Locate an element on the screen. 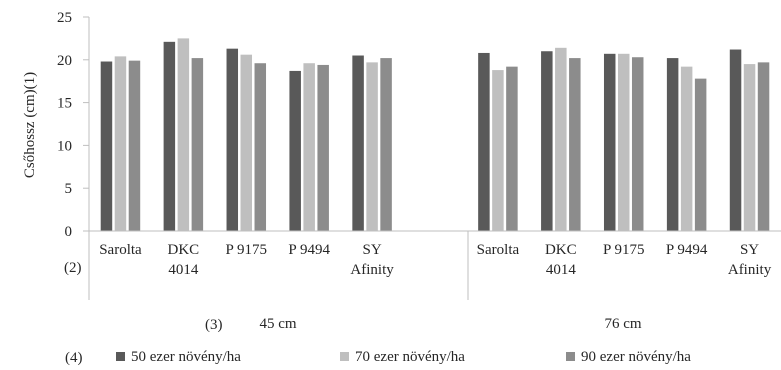 The image size is (781, 370). row-marker-3: (3) is located at coordinates (214, 325).